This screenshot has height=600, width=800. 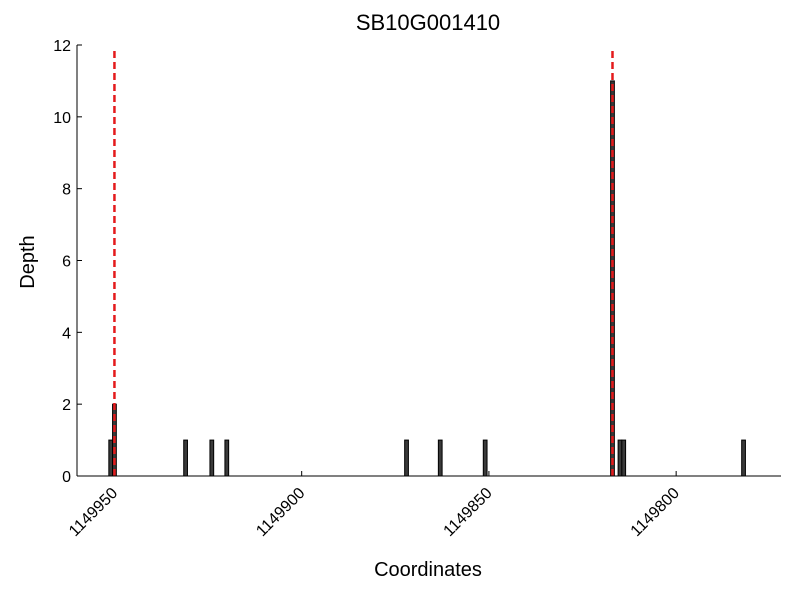 What do you see at coordinates (66, 477) in the screenshot?
I see `y-tick-label: 0` at bounding box center [66, 477].